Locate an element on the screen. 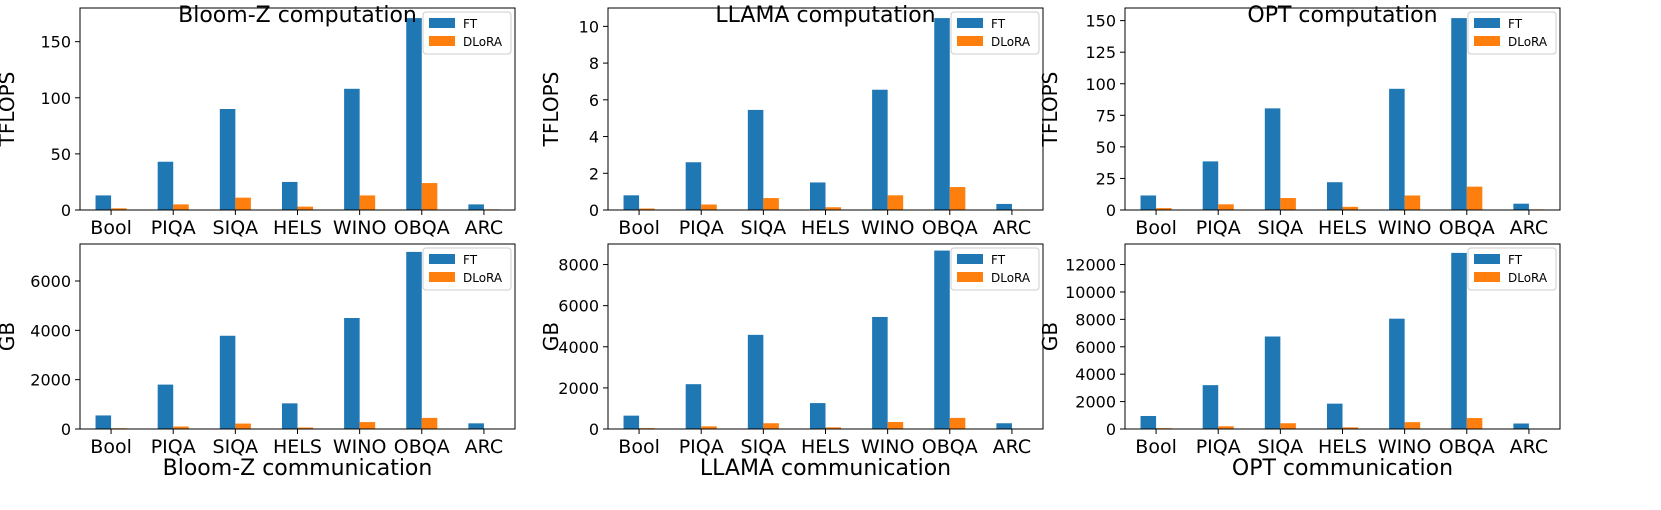 This screenshot has width=1661, height=510. legend-swatch-dlora is located at coordinates (1487, 277).